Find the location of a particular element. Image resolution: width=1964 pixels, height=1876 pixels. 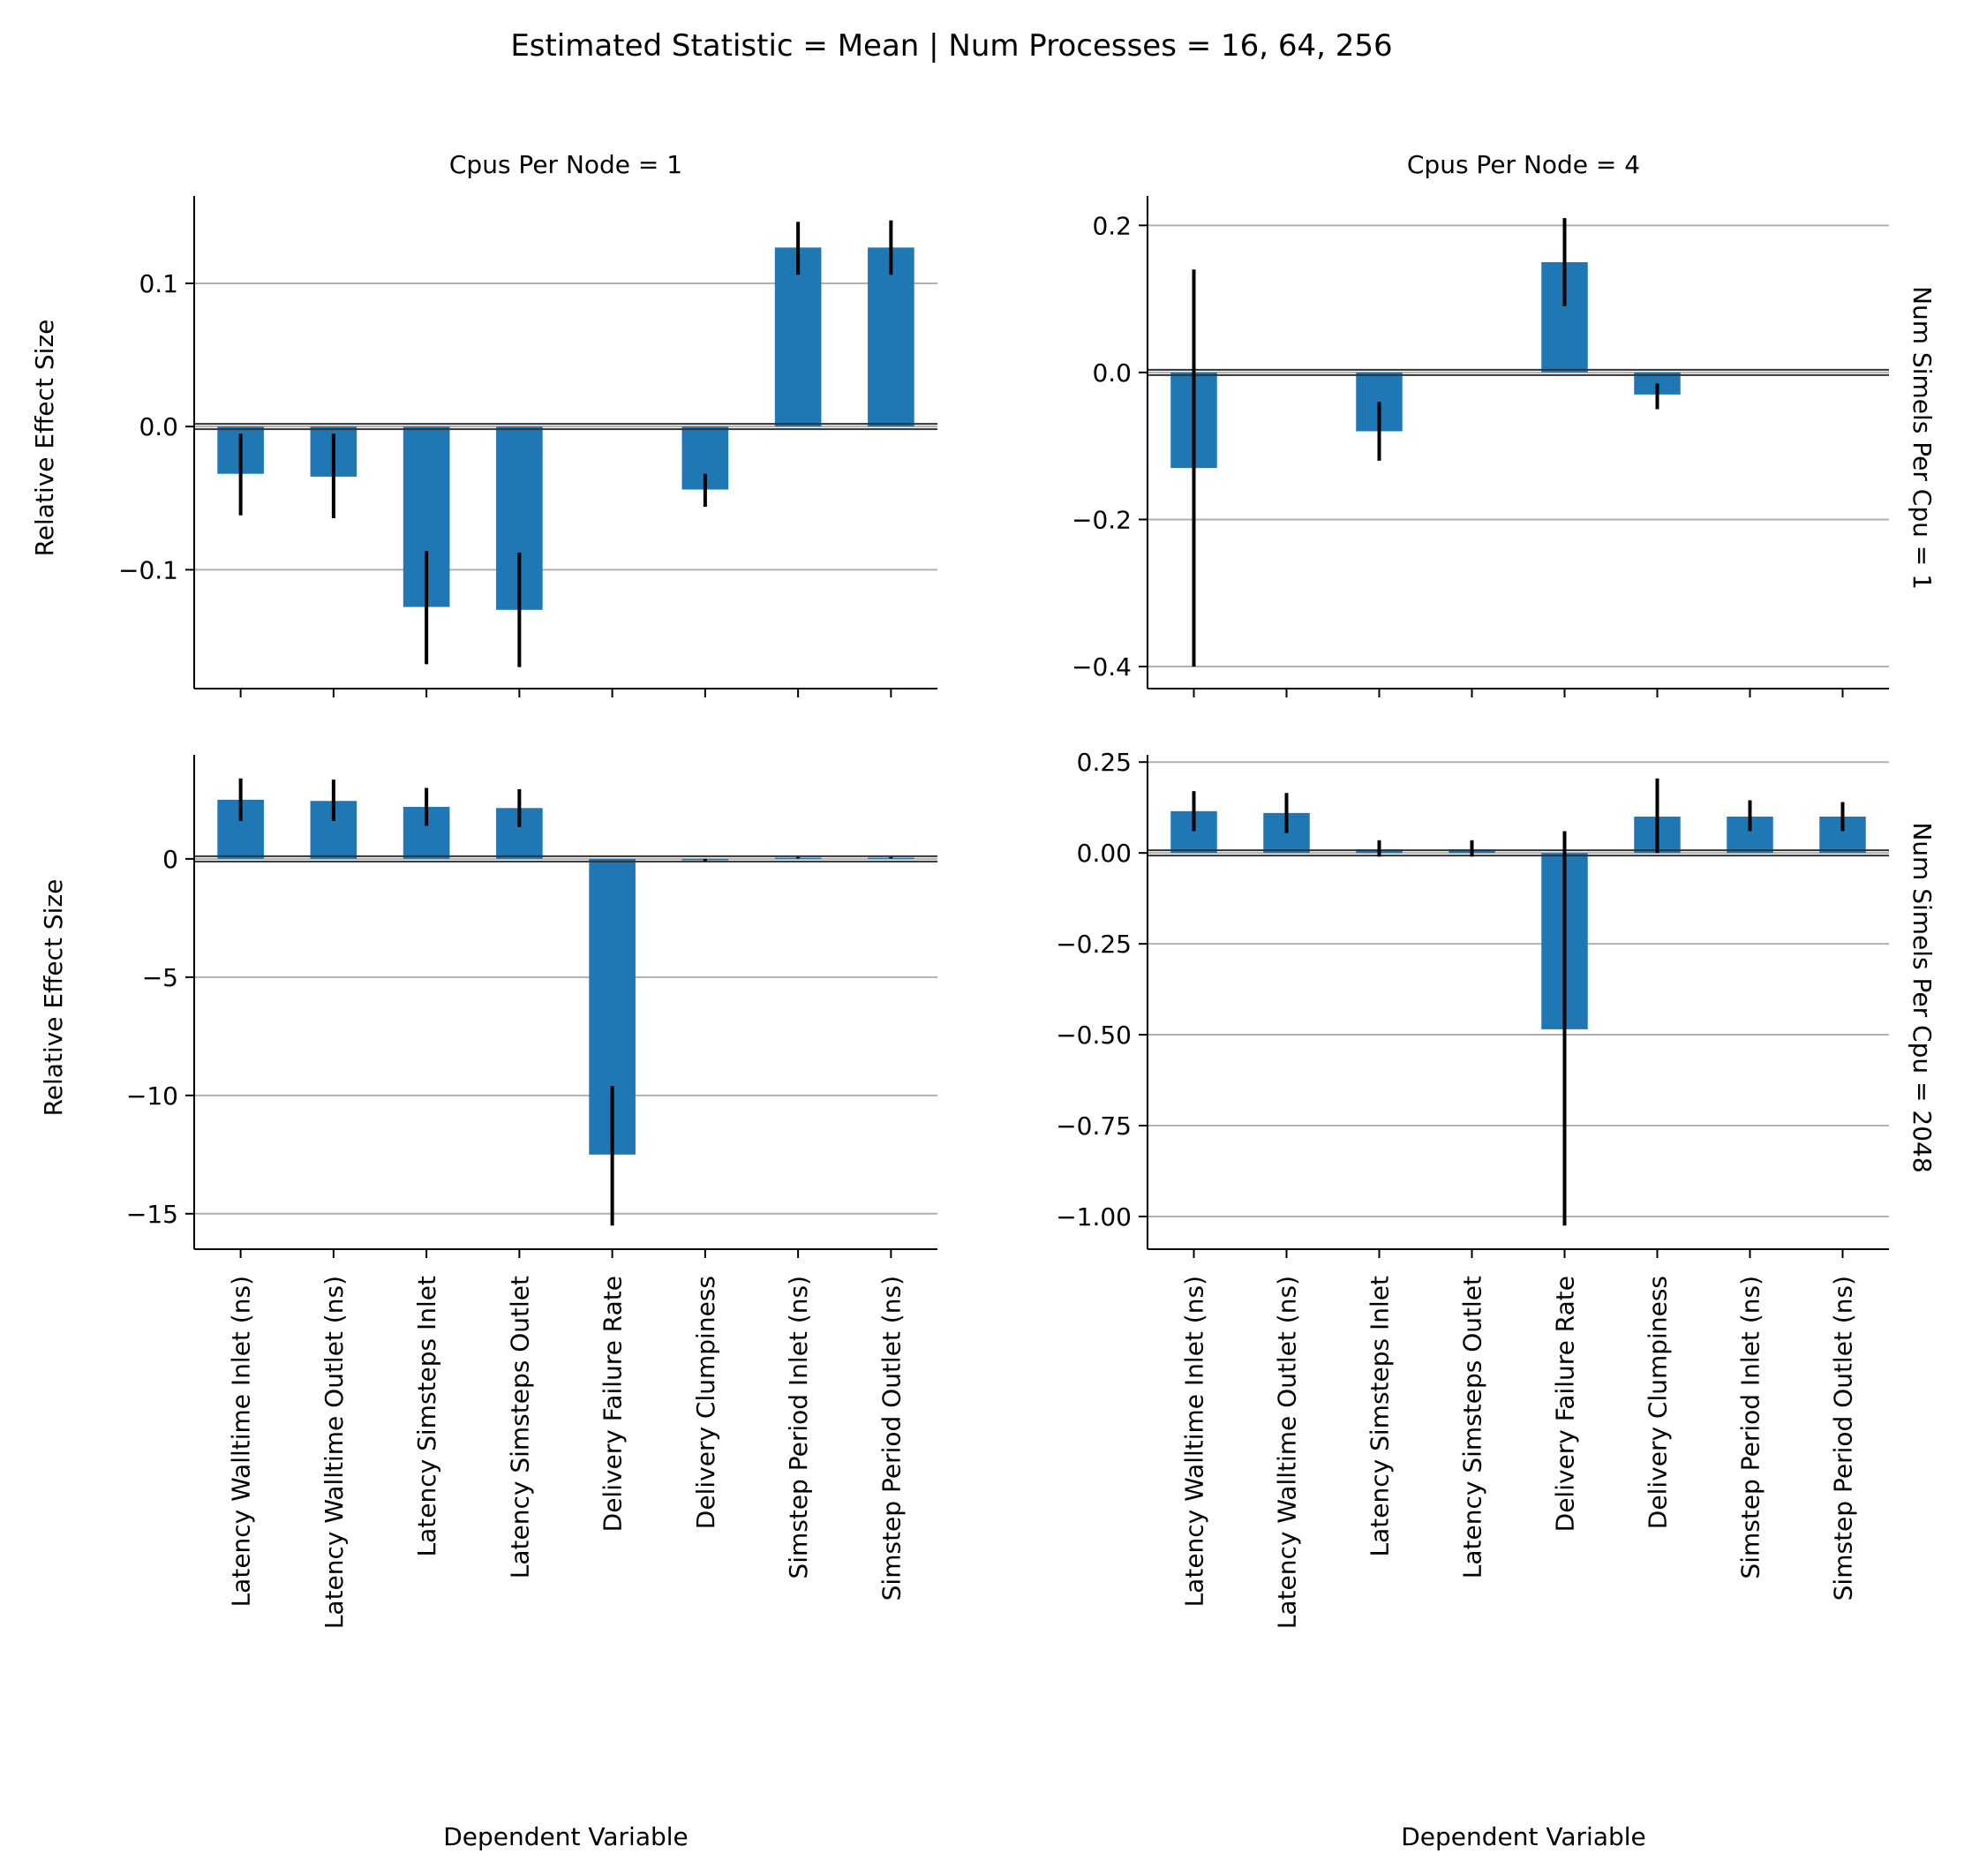

y-tick-label: 0.2 is located at coordinates (1112, 225).